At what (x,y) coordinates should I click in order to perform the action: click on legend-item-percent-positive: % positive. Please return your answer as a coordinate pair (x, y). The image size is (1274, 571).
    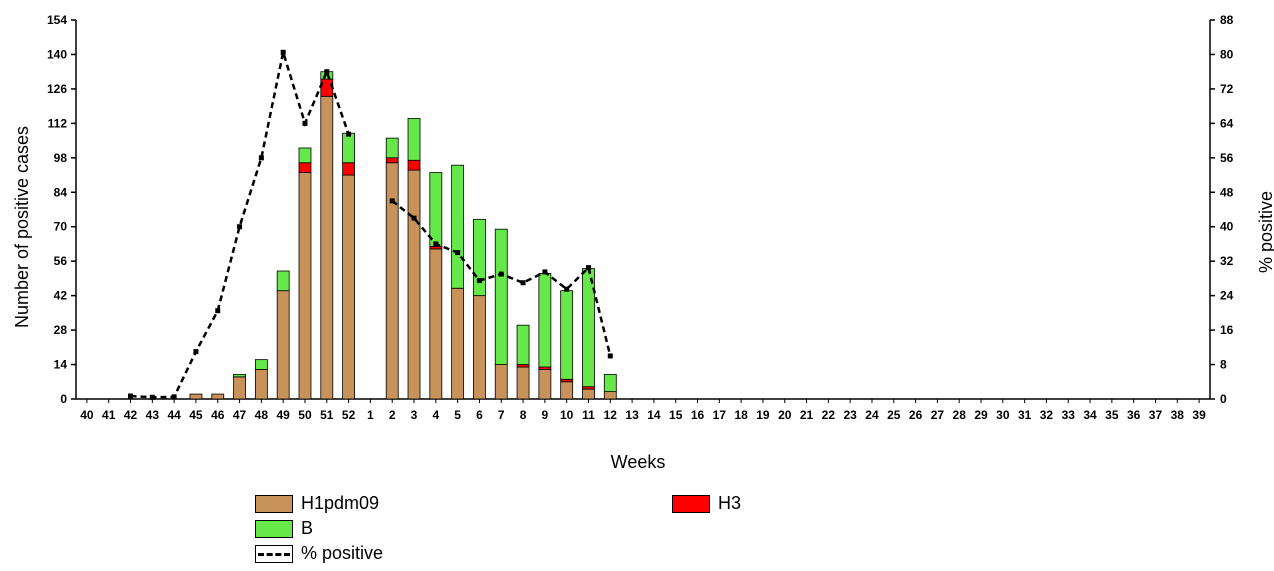
    Looking at the image, I should click on (319, 553).